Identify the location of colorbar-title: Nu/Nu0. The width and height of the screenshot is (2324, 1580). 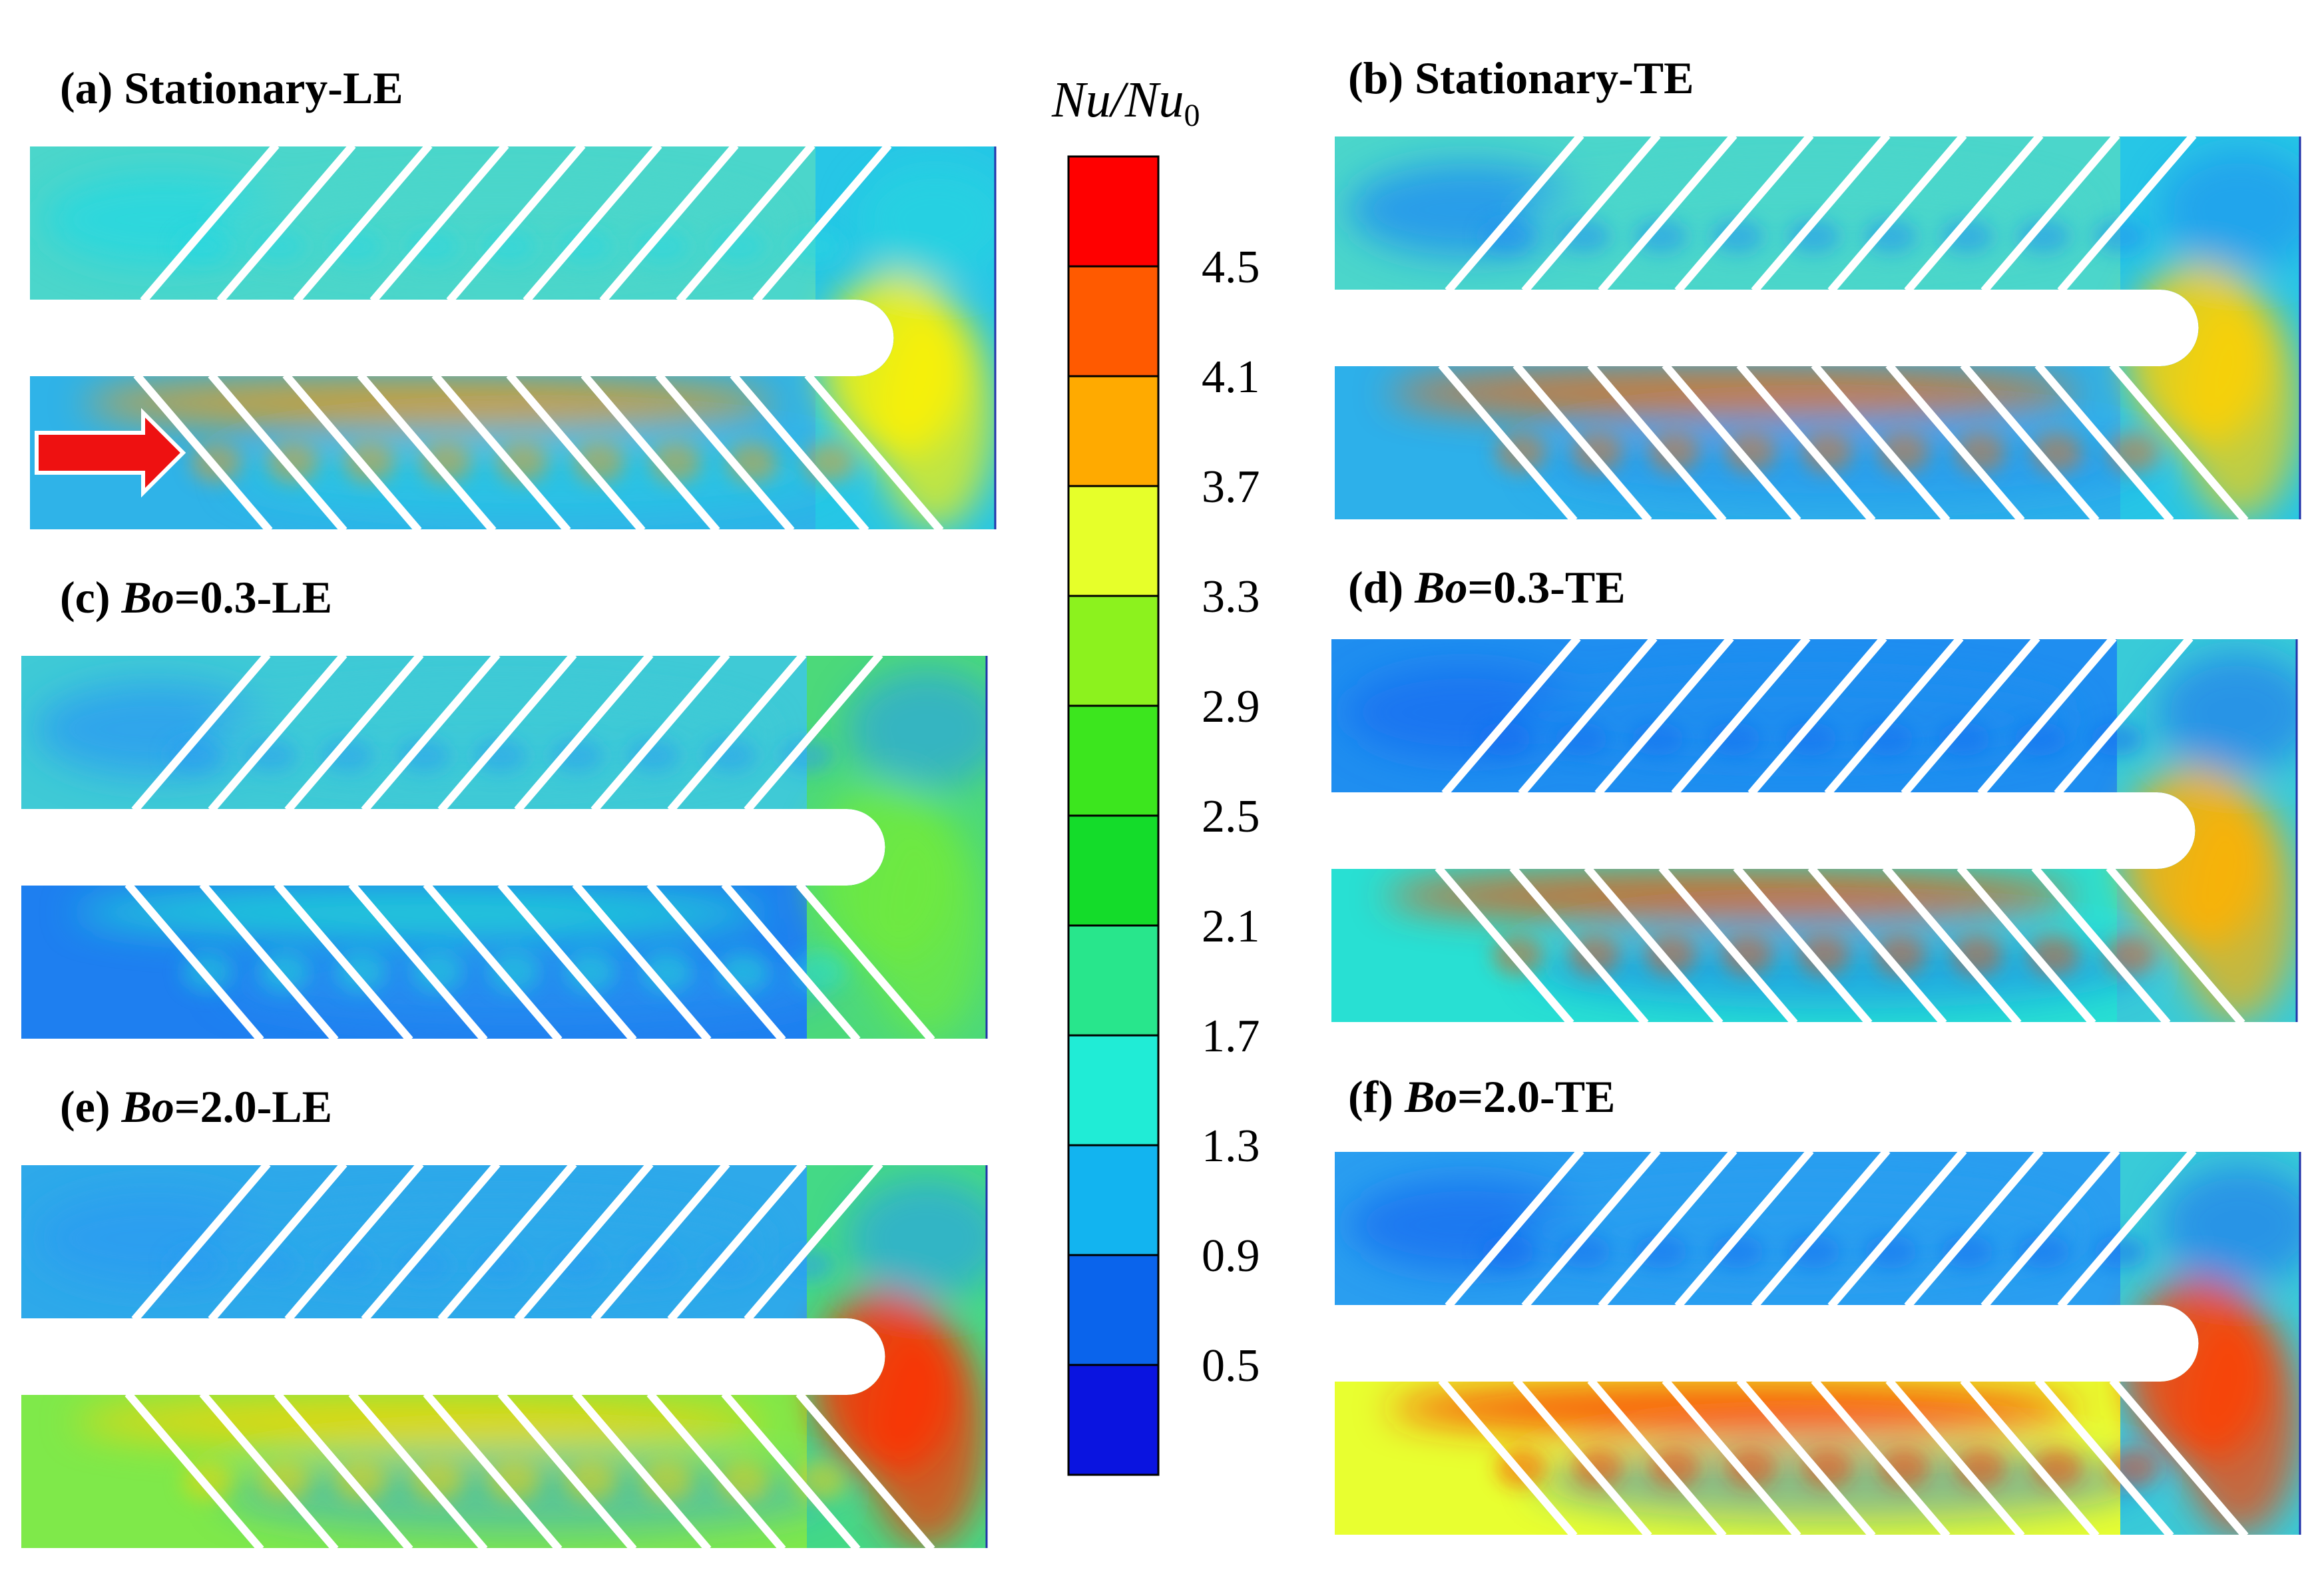
(1125, 102).